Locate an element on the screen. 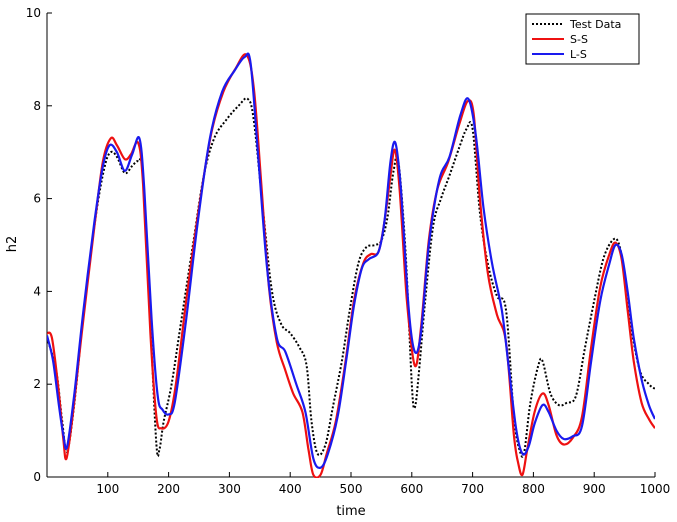 The image size is (677, 522). y-tick-label: 4 is located at coordinates (37, 291).